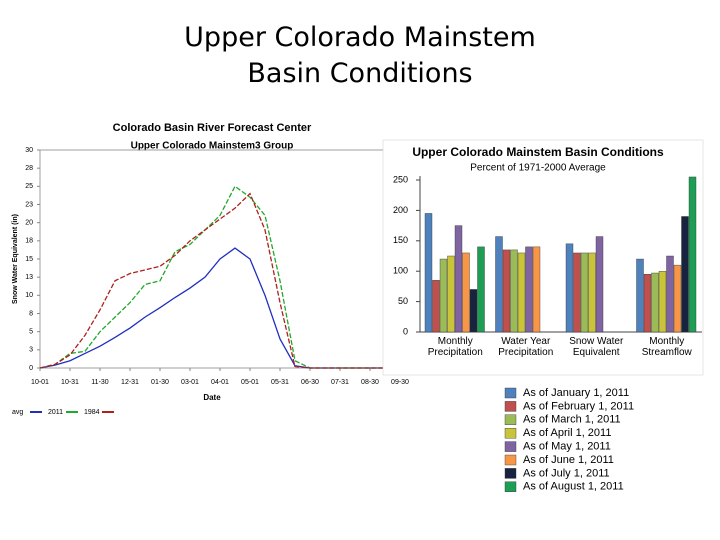  What do you see at coordinates (400, 382) in the screenshot?
I see `x-tick-label: 09-30` at bounding box center [400, 382].